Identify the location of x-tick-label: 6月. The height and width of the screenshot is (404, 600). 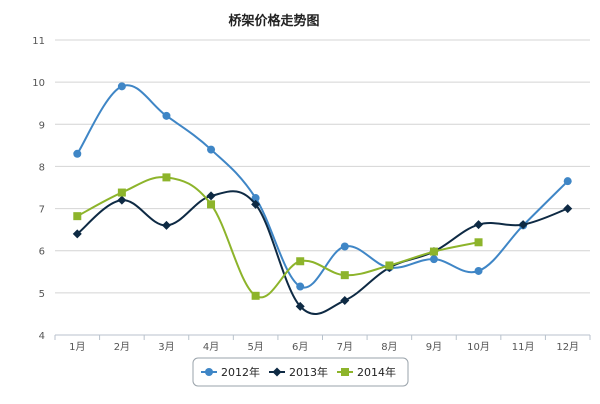
(300, 347).